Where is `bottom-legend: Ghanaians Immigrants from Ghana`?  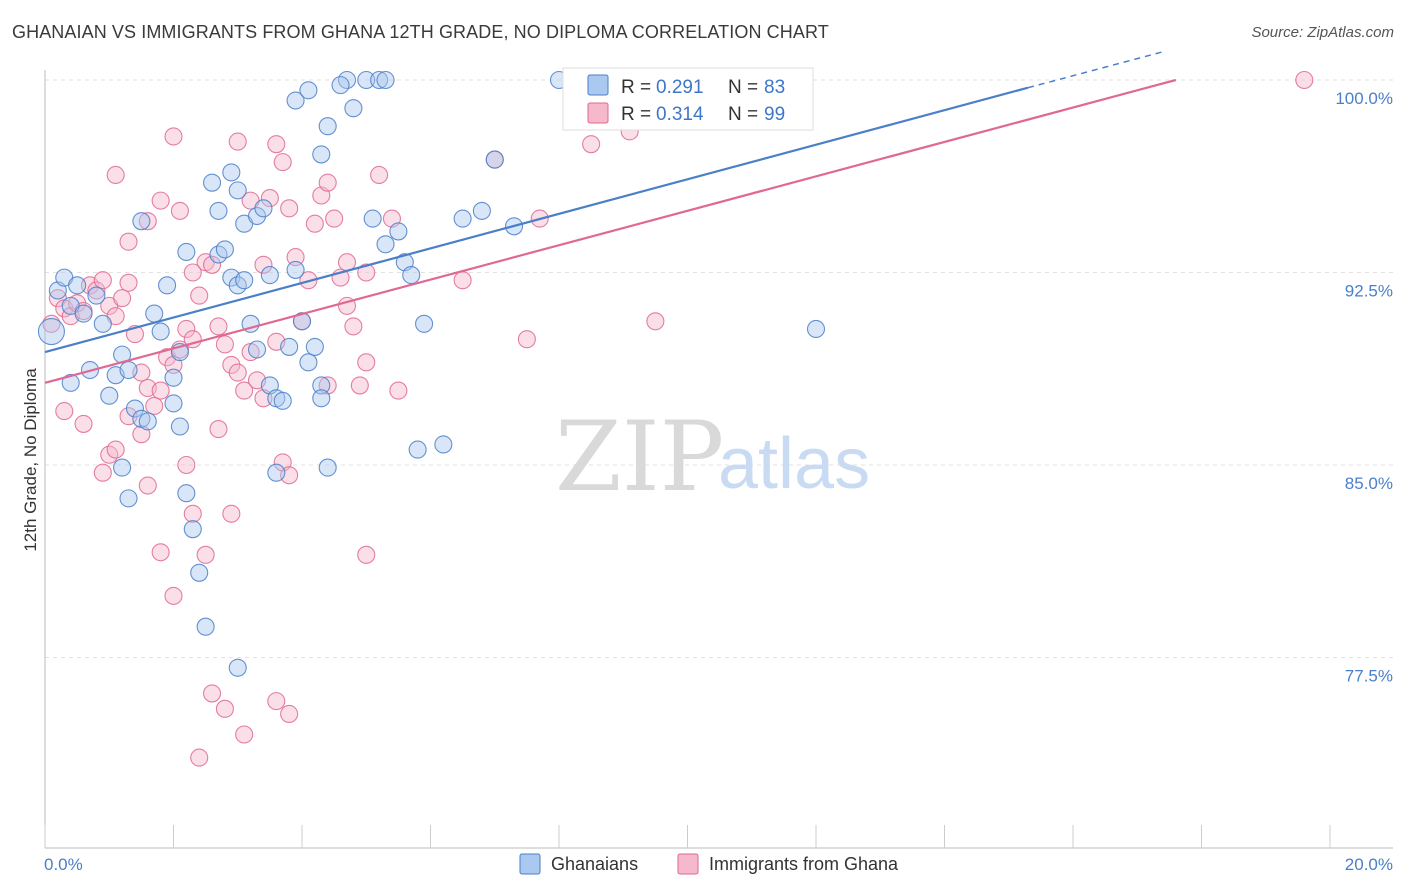
bottom-legend: Ghanaians Immigrants from Ghana is located at coordinates (709, 864).